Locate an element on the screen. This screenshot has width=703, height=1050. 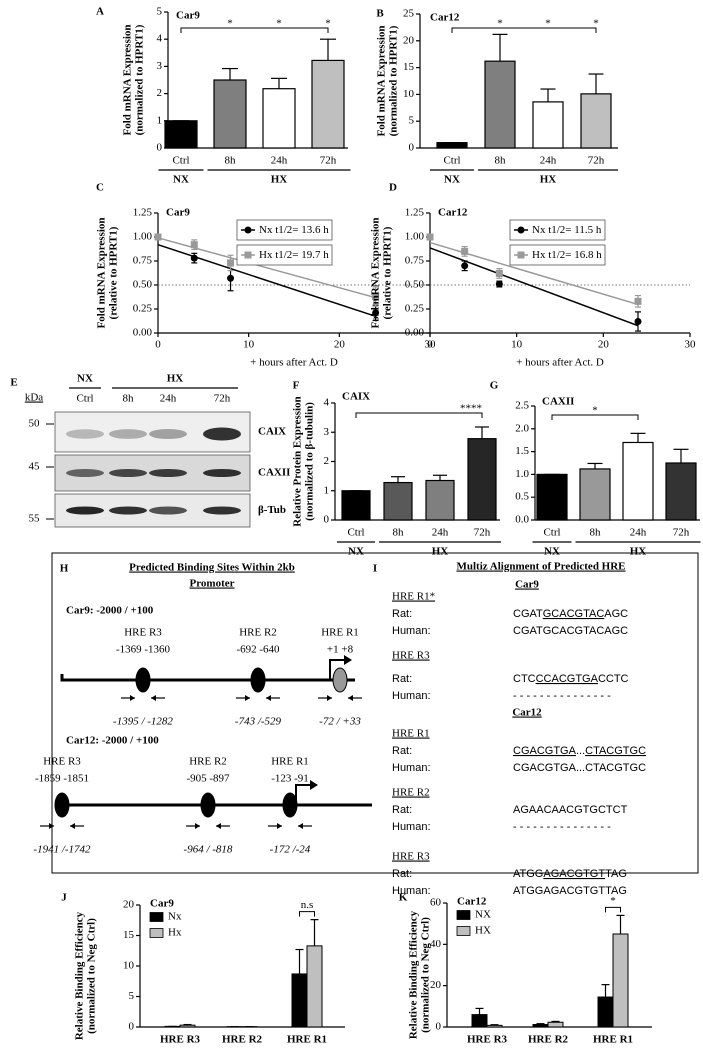
x-tick-label: 72h is located at coordinates (596, 161).